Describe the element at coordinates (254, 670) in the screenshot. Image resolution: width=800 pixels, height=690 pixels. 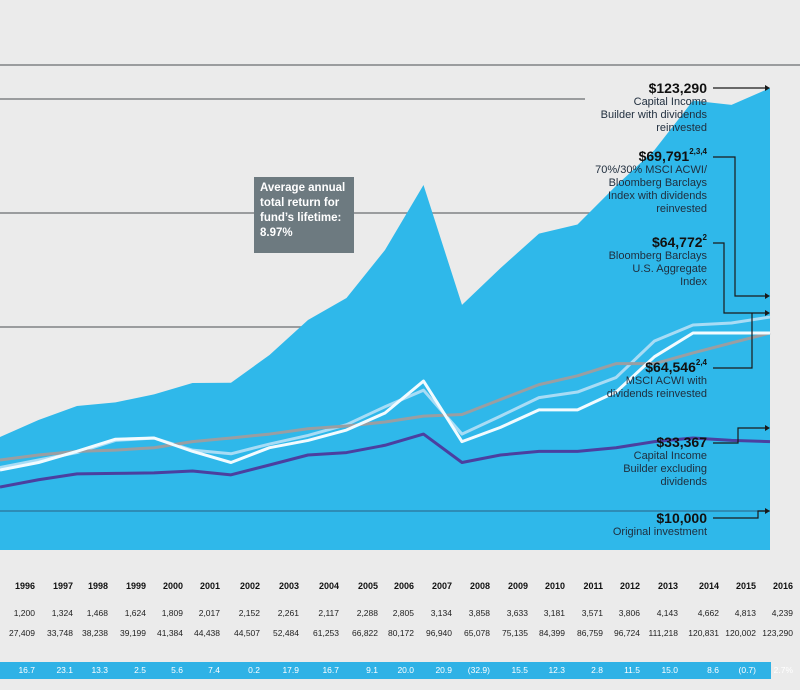
I see `annual-return: 0.2` at that location.